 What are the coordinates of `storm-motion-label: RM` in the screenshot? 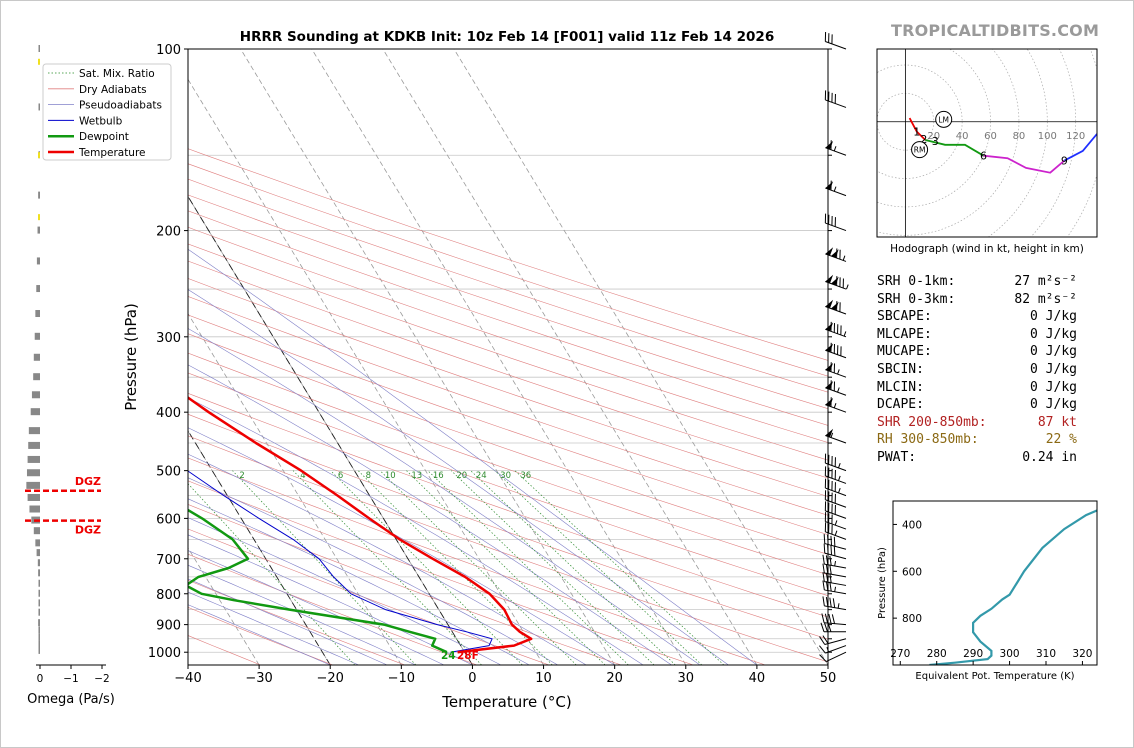 It's located at (920, 150).